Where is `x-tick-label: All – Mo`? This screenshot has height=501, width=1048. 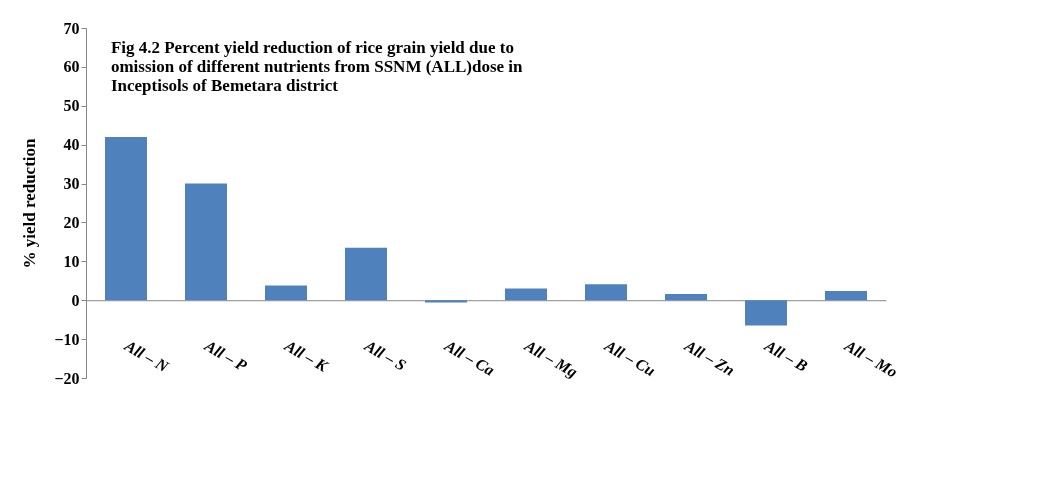
x-tick-label: All – Mo is located at coordinates (871, 358).